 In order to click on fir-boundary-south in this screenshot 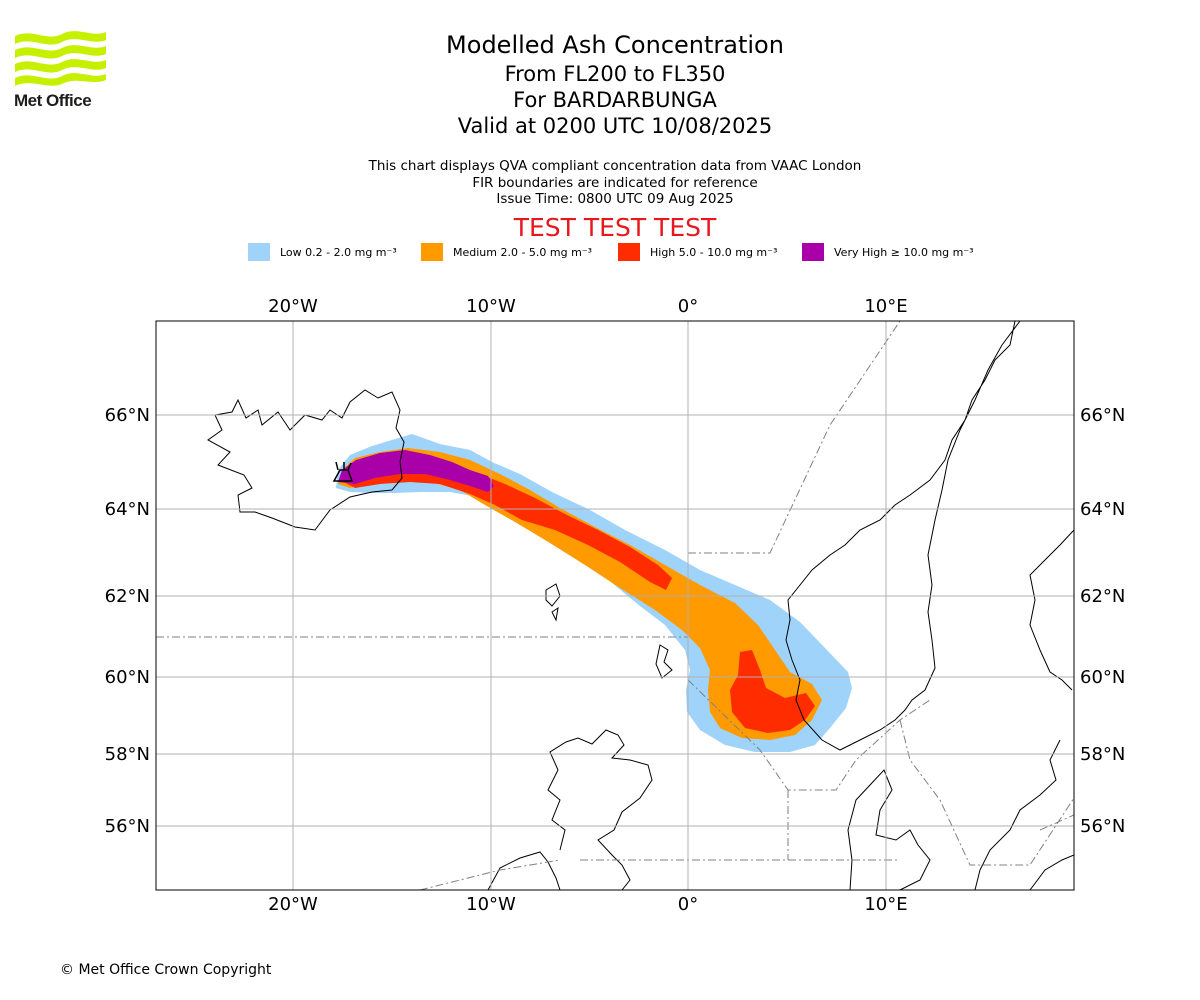, I will do `click(659, 840)`.